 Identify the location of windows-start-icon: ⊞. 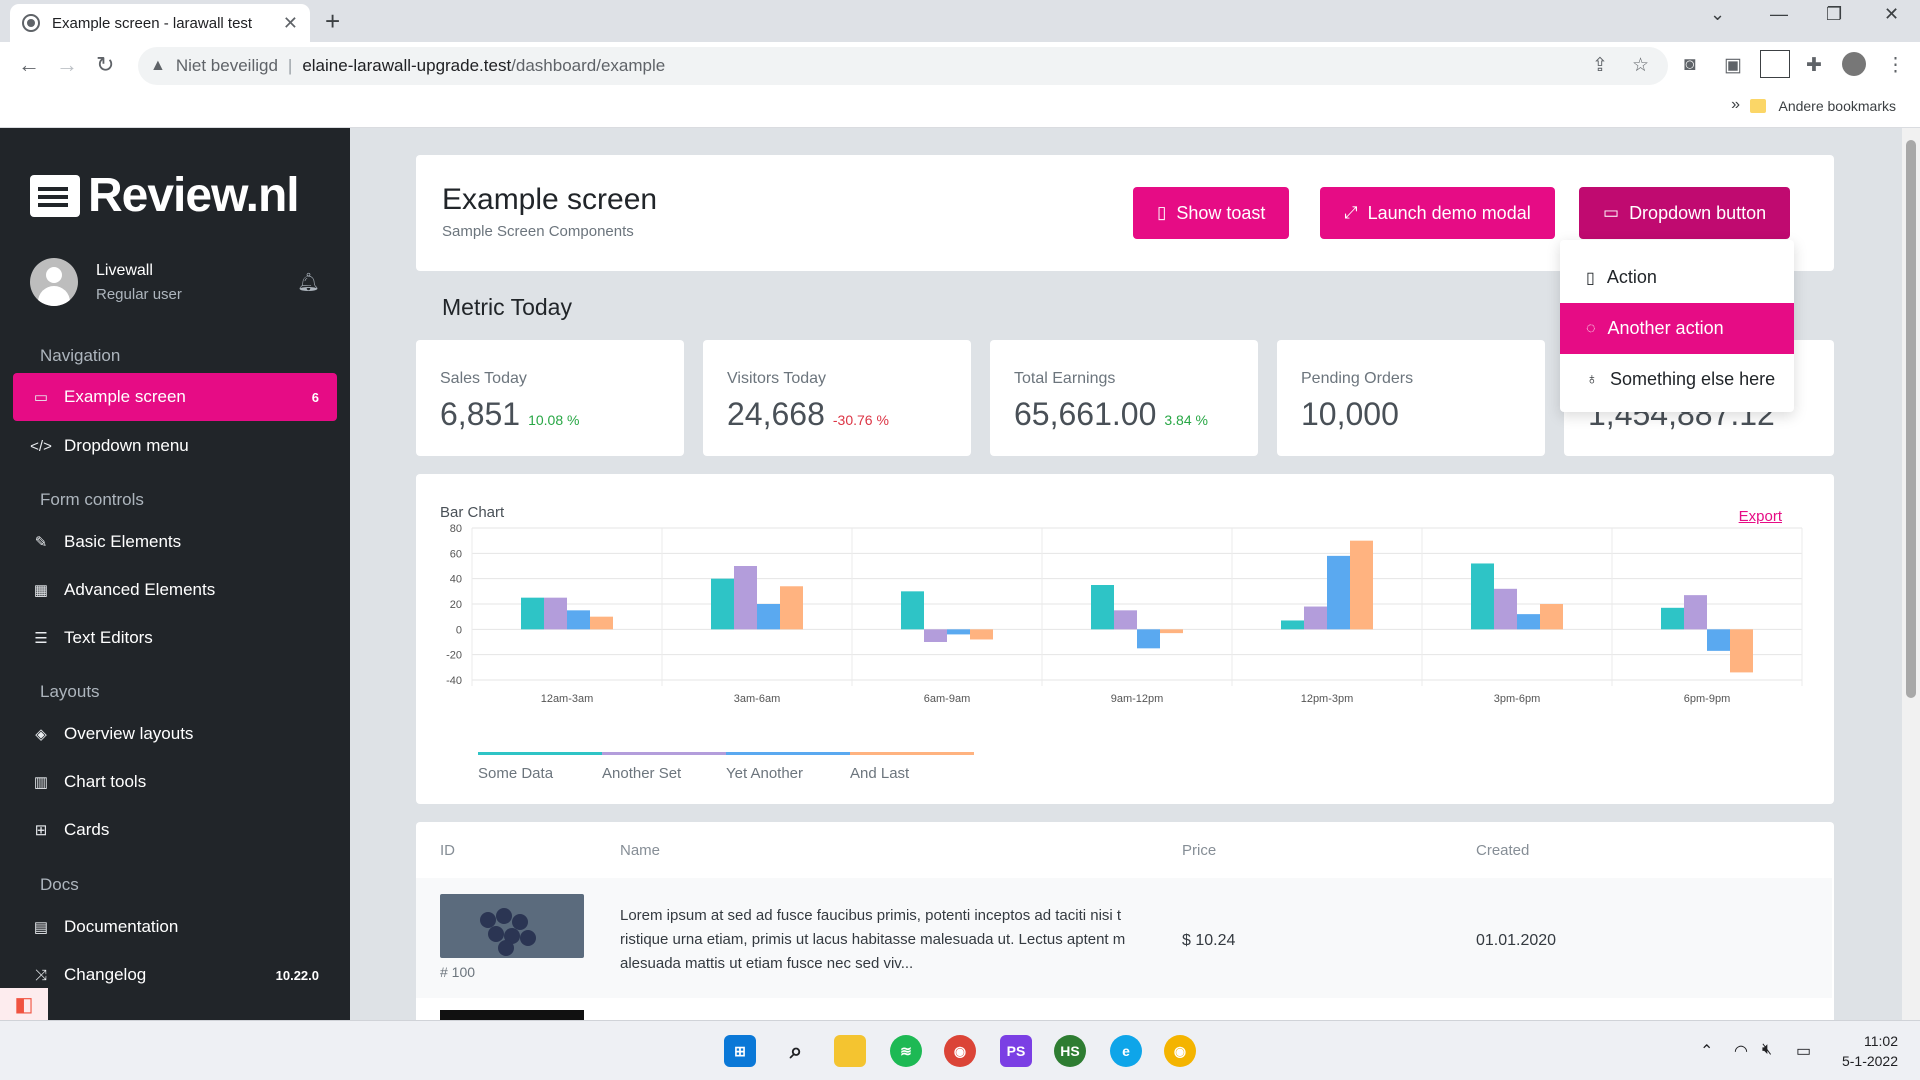
(740, 1051).